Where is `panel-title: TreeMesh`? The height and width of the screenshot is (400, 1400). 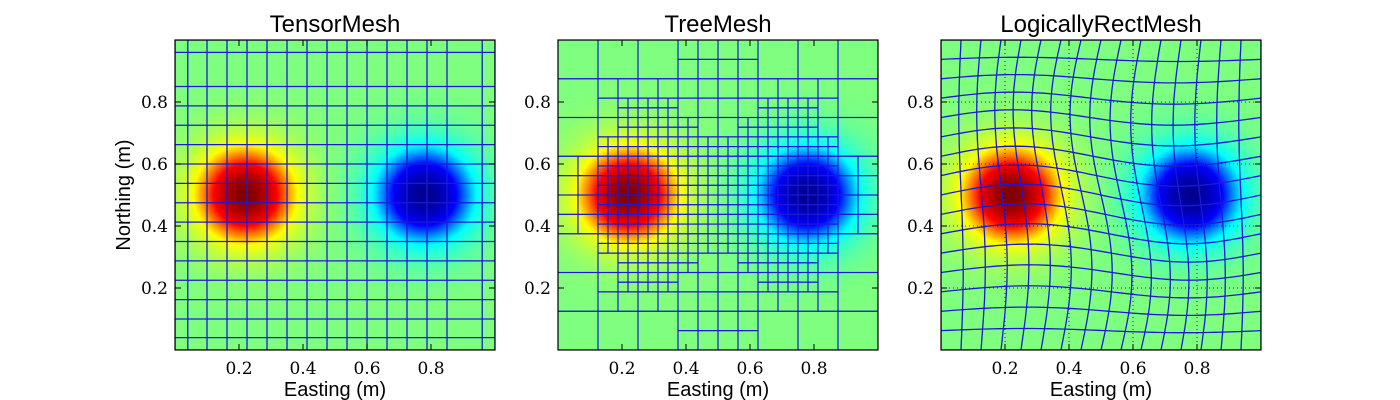
panel-title: TreeMesh is located at coordinates (717, 24).